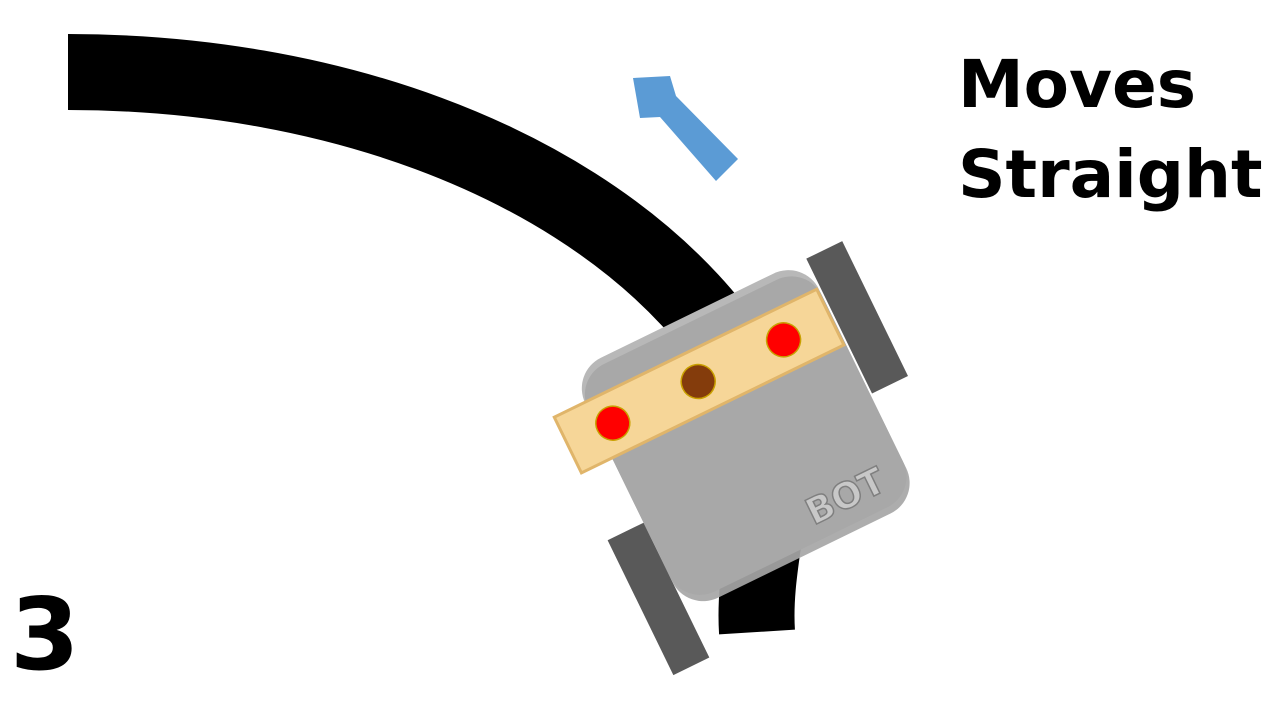  What do you see at coordinates (685, 128) in the screenshot?
I see `direction-arrow` at bounding box center [685, 128].